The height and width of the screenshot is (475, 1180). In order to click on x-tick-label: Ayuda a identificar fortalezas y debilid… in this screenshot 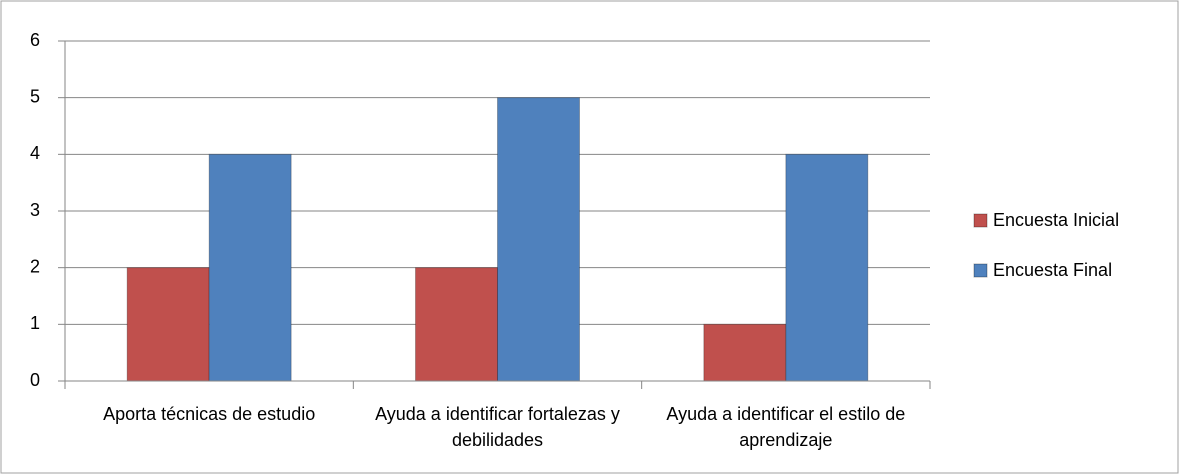, I will do `click(497, 427)`.